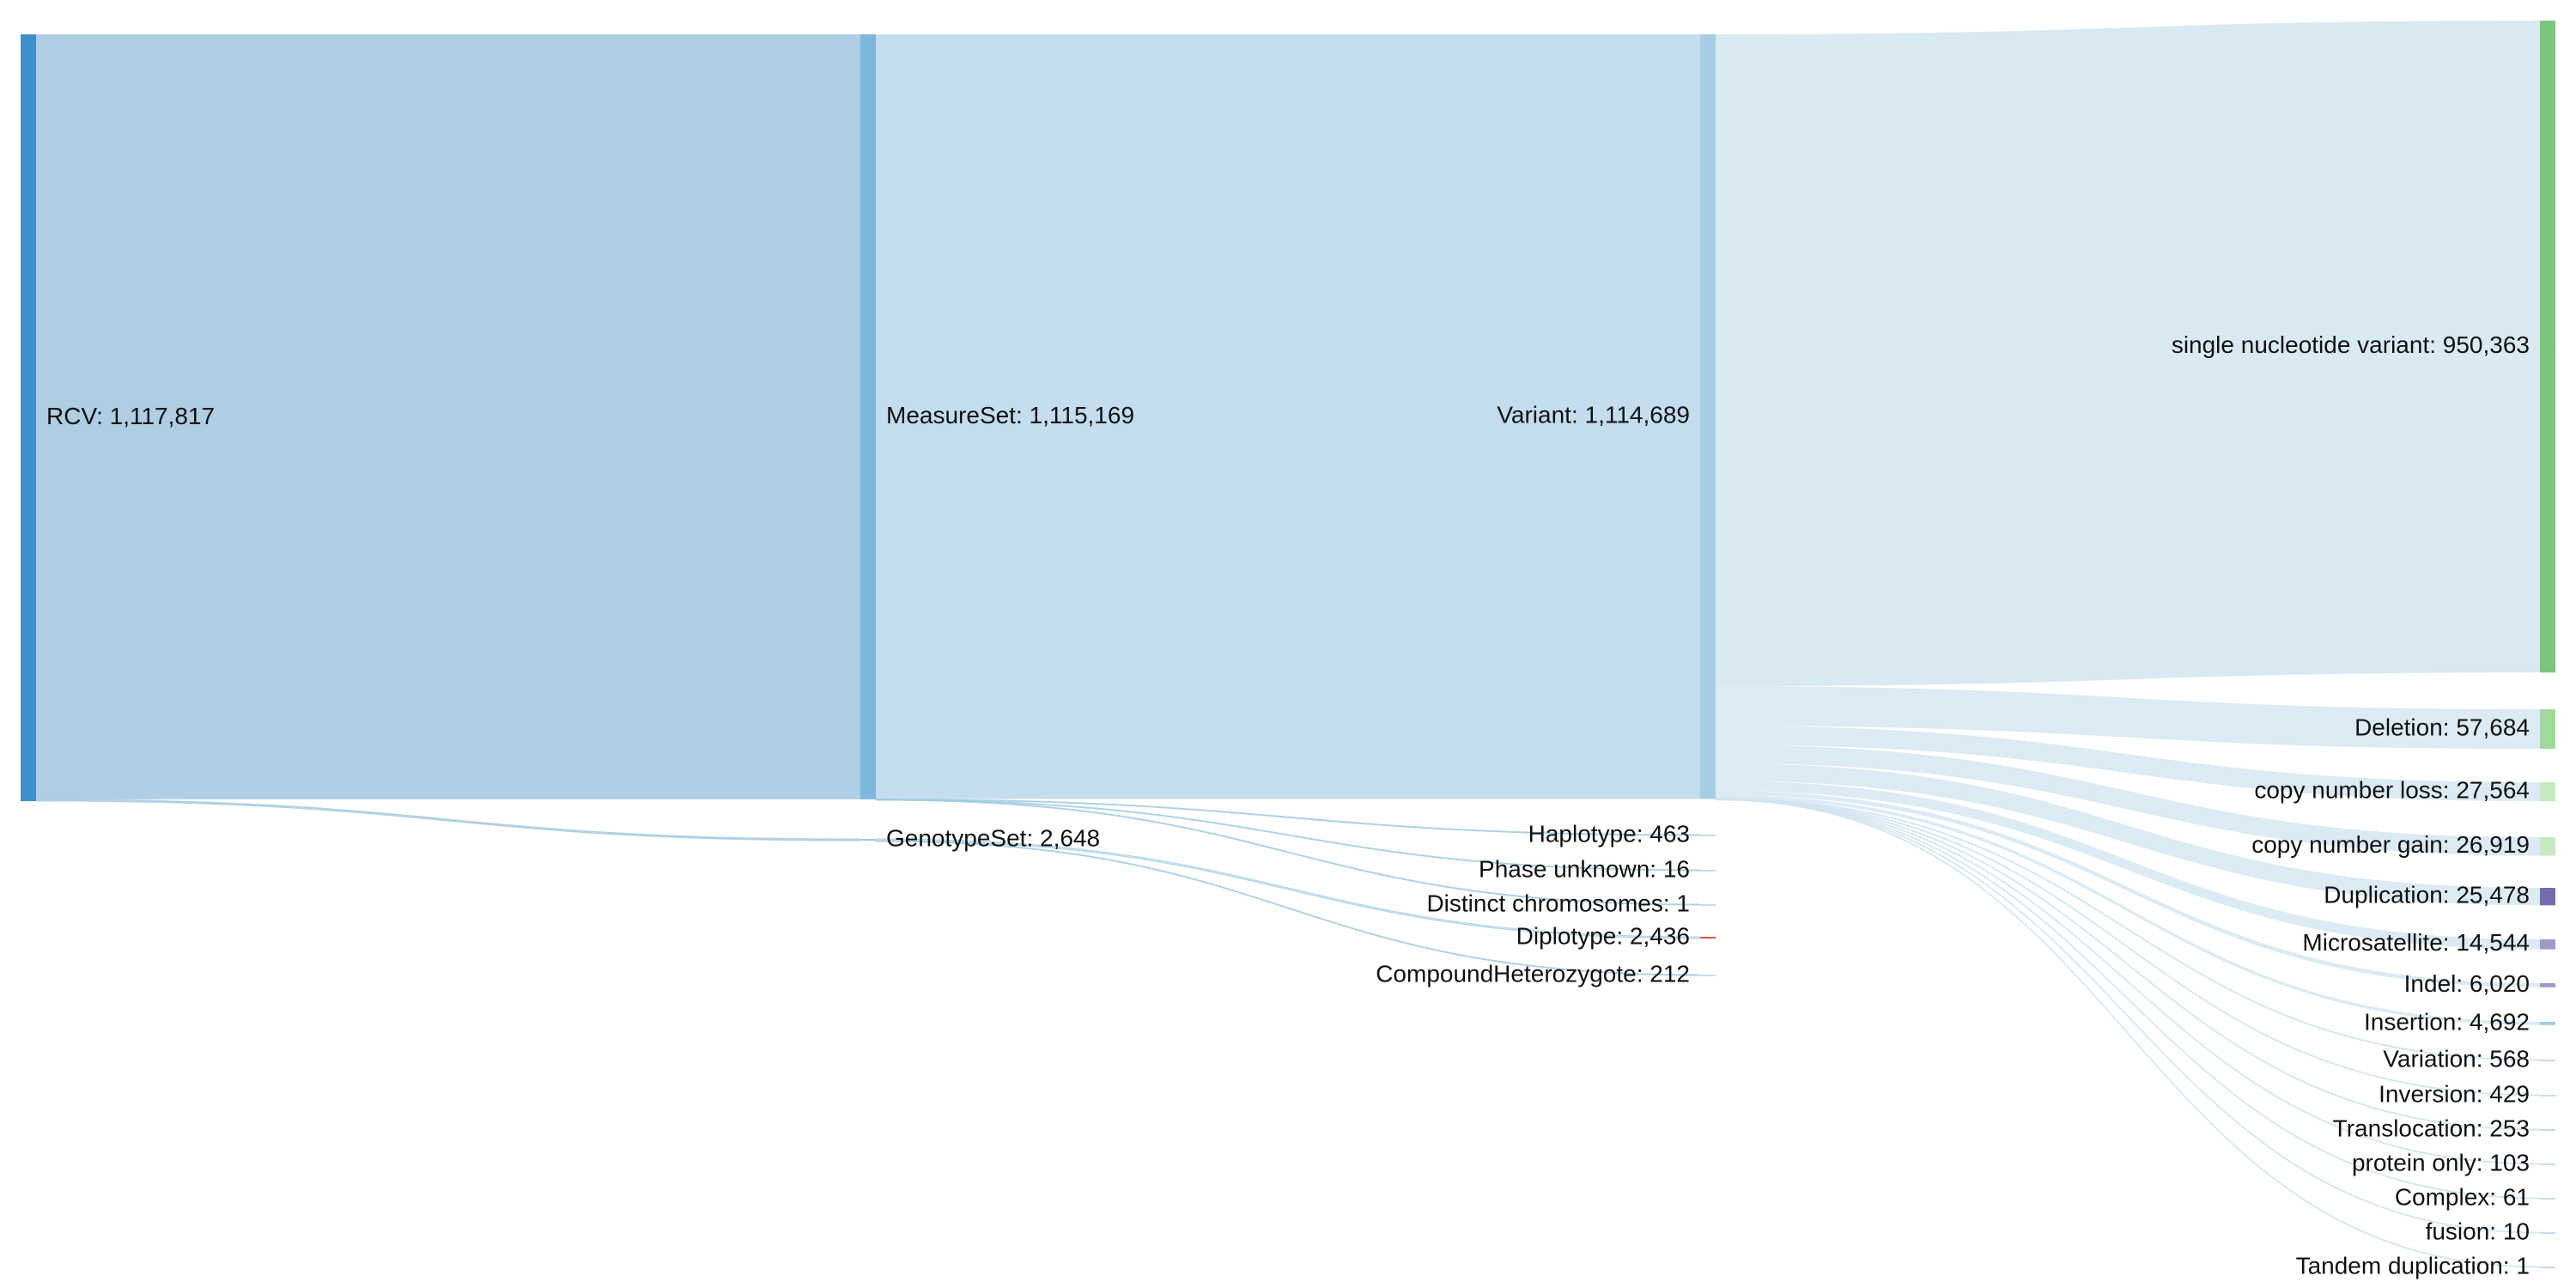 Image resolution: width=2576 pixels, height=1288 pixels. What do you see at coordinates (1708, 417) in the screenshot?
I see `node-variant` at bounding box center [1708, 417].